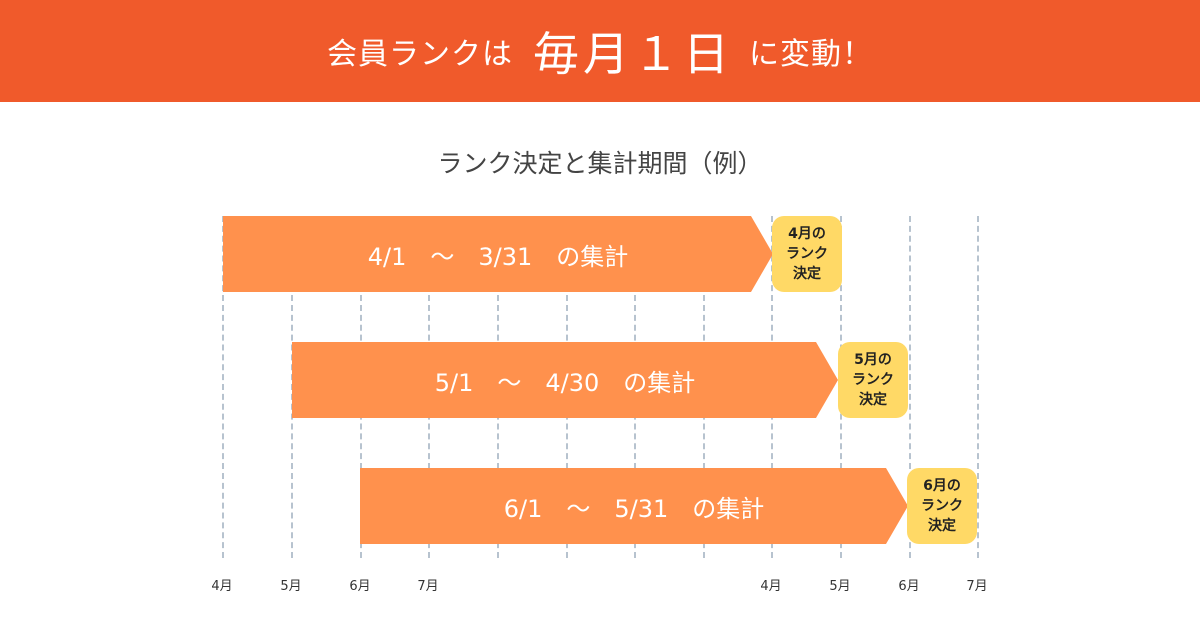  What do you see at coordinates (600, 163) in the screenshot?
I see `diagram-title: ランク決定と集計期間（例）` at bounding box center [600, 163].